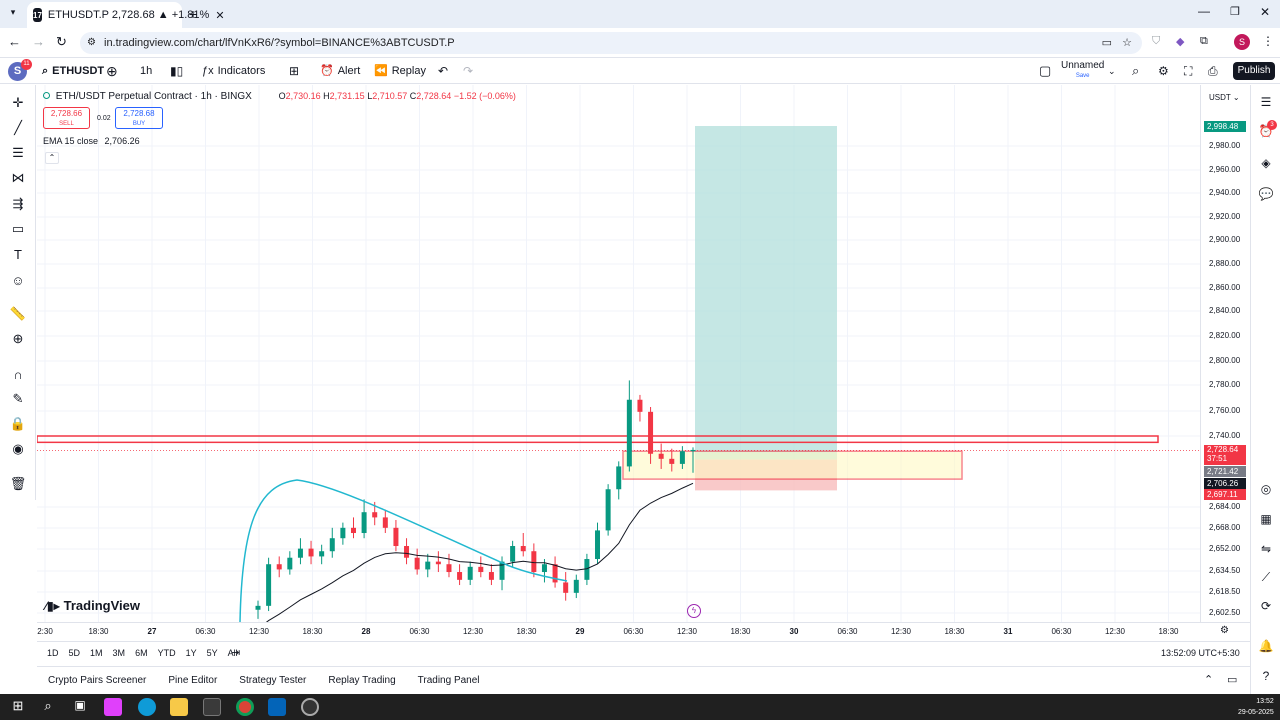 The image size is (1280, 720). I want to click on ideas-icon: ⇋, so click(1266, 549).